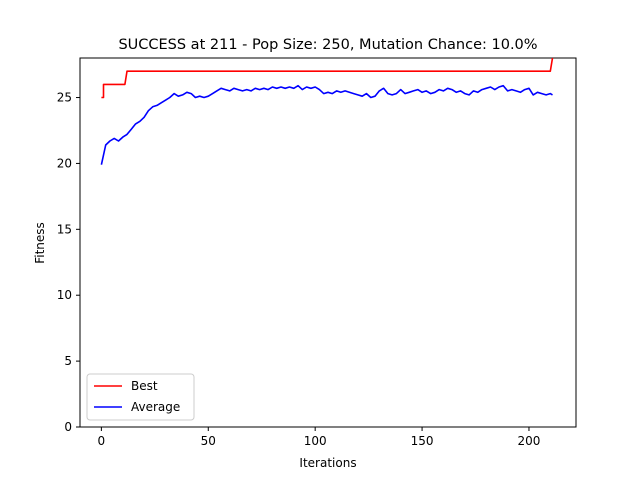 This screenshot has height=480, width=640. What do you see at coordinates (422, 441) in the screenshot?
I see `x-tick-label: 150` at bounding box center [422, 441].